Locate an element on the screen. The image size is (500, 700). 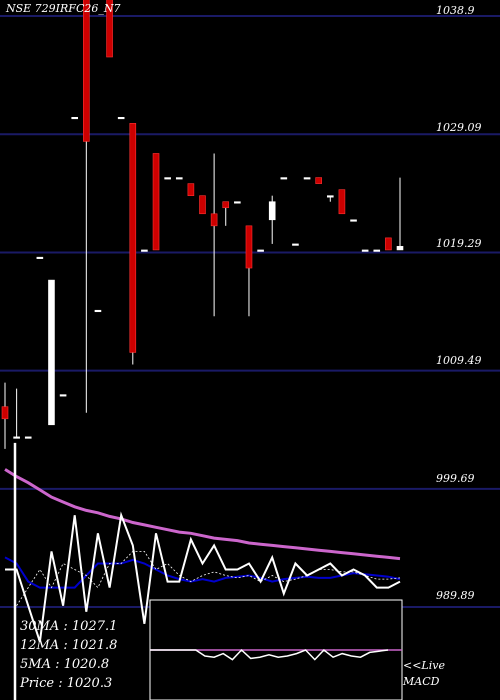
ma-fast-line is located at coordinates (202, 572).